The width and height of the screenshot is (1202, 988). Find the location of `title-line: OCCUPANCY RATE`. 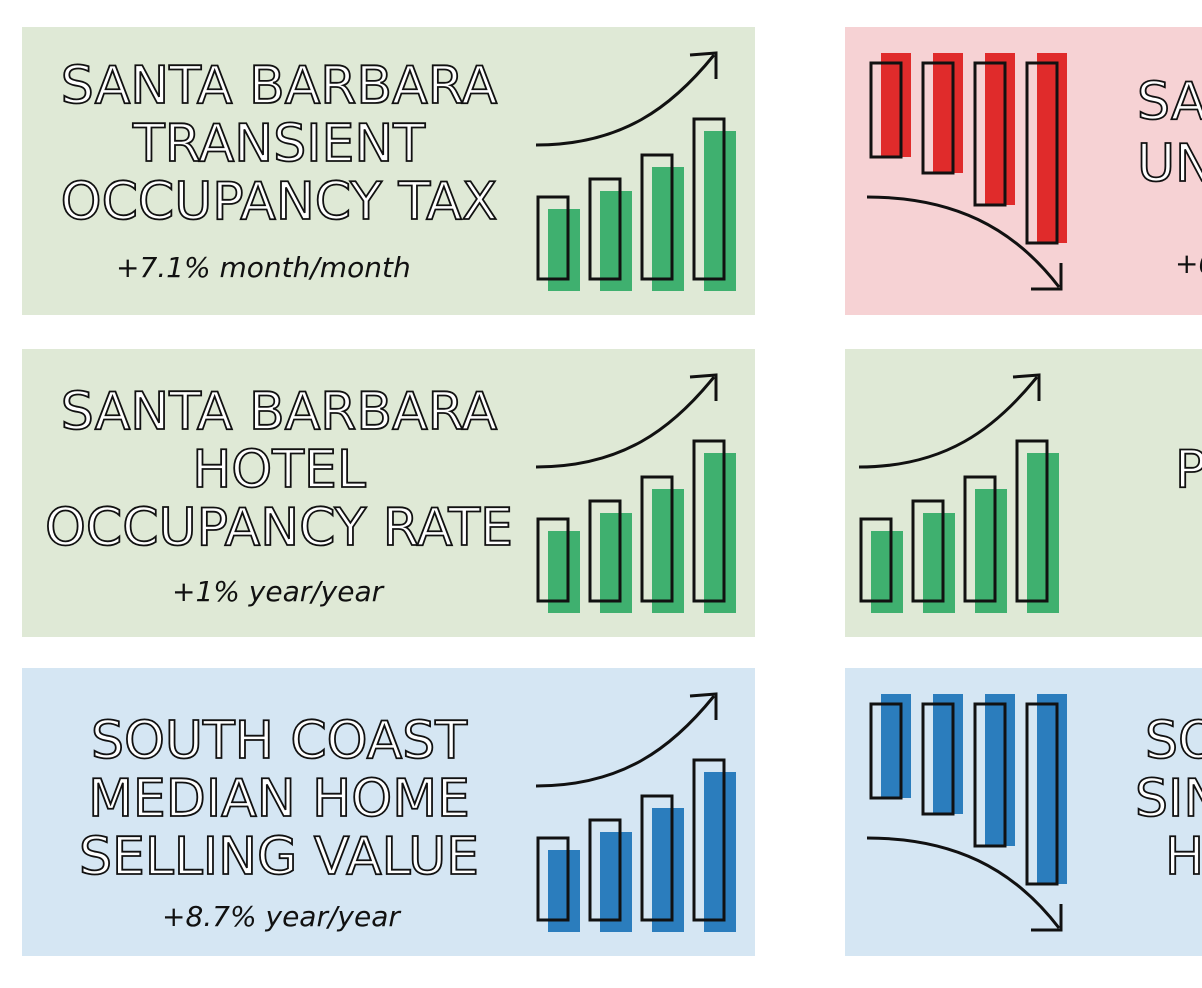

title-line: OCCUPANCY RATE is located at coordinates (279, 528).